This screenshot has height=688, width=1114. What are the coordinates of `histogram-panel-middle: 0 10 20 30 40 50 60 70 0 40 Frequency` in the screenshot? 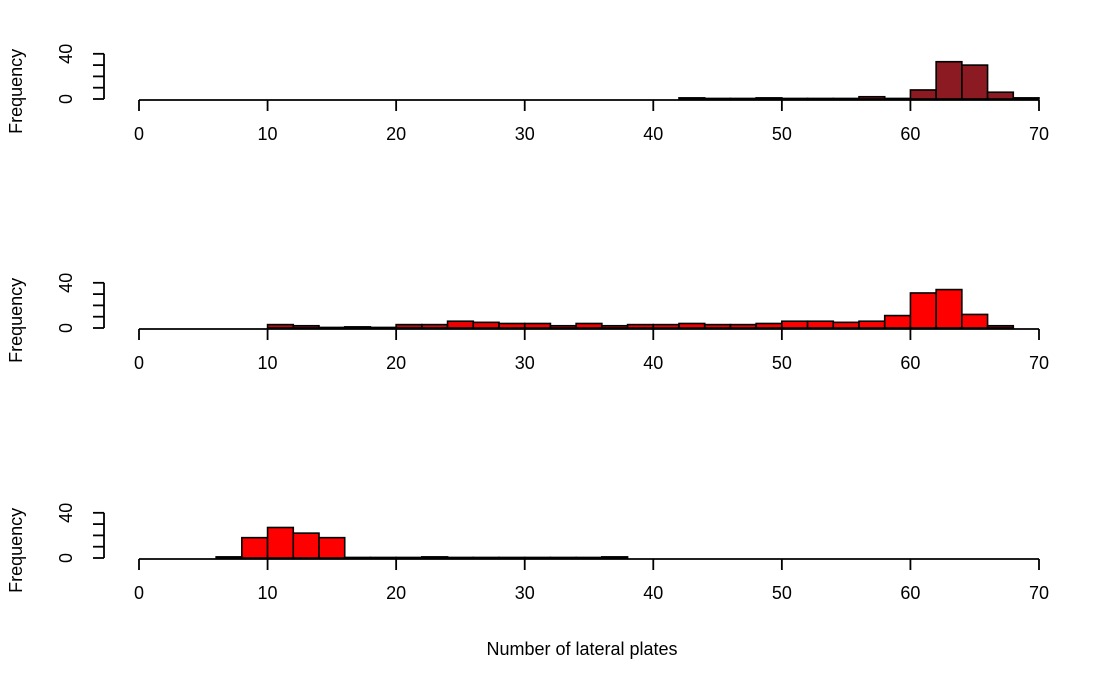 It's located at (527, 323).